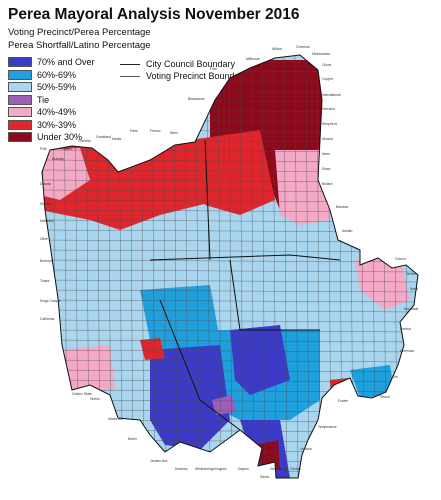  I want to click on street-label: Ashlan, so click(347, 231).